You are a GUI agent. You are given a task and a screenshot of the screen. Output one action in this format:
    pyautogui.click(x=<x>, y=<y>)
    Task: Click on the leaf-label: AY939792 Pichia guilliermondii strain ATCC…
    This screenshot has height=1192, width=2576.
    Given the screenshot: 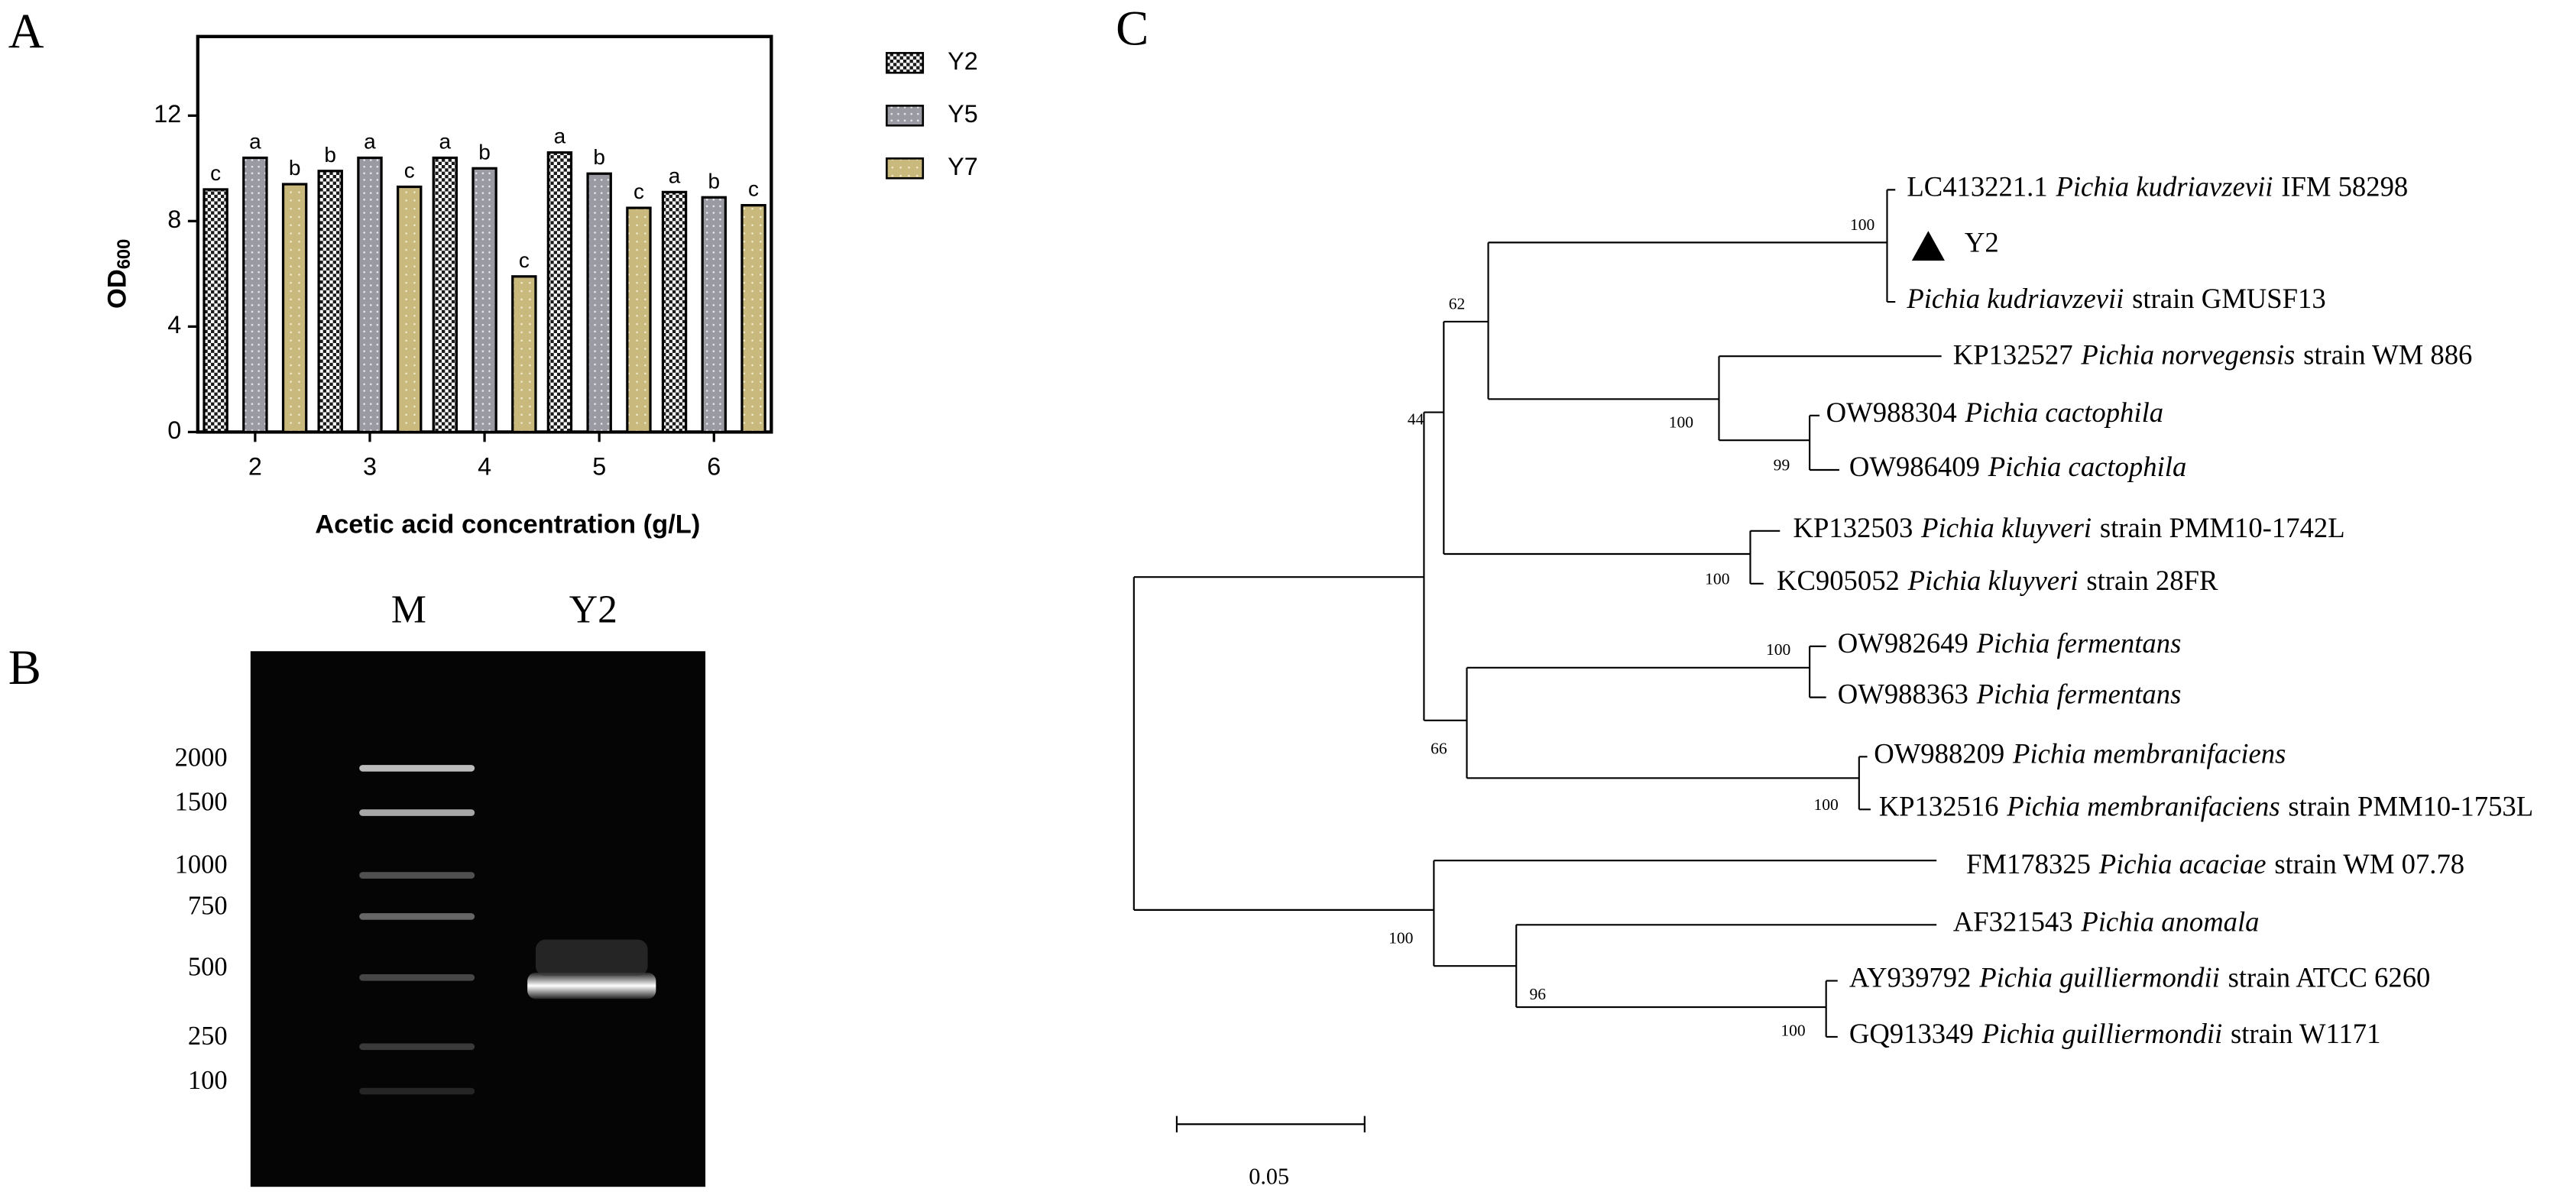 What is the action you would take?
    pyautogui.click(x=2140, y=977)
    